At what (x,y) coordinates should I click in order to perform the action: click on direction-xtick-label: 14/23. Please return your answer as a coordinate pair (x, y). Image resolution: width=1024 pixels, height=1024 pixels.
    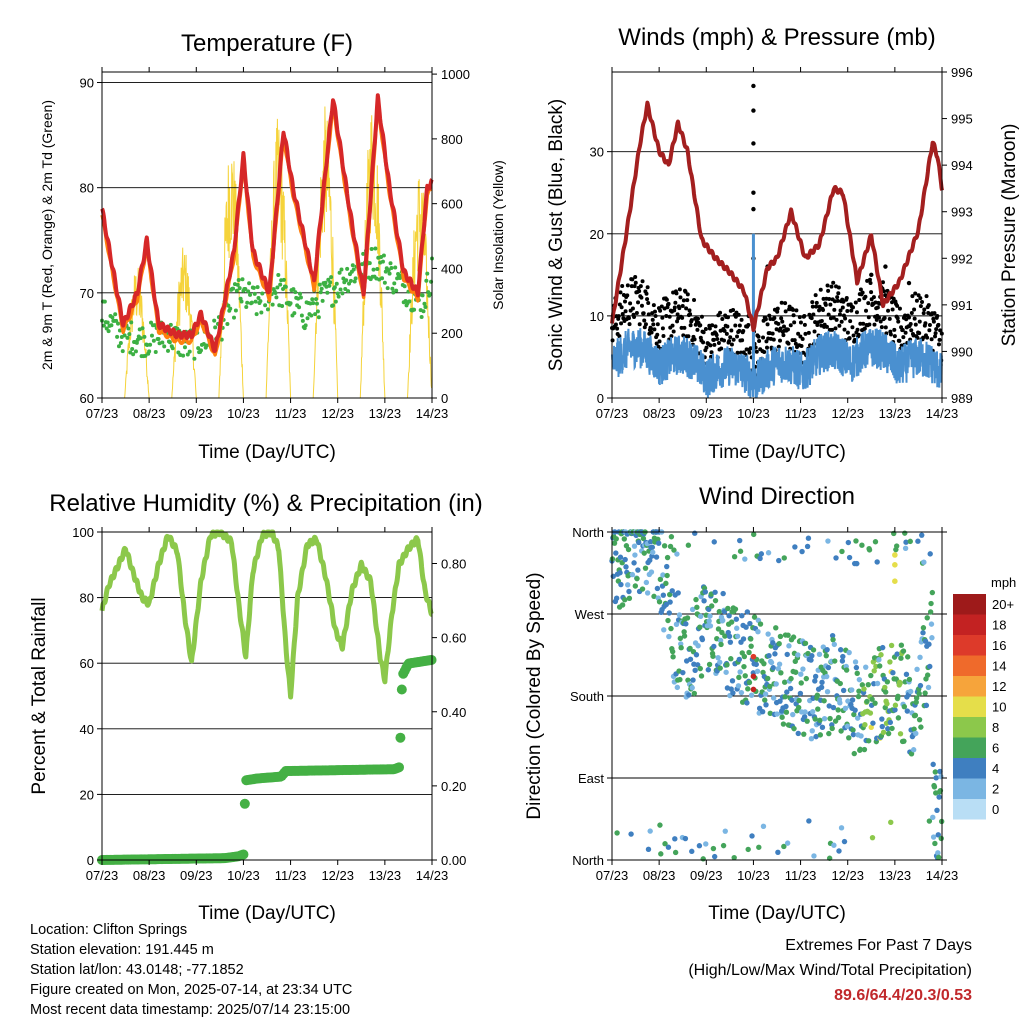
    Looking at the image, I should click on (942, 875).